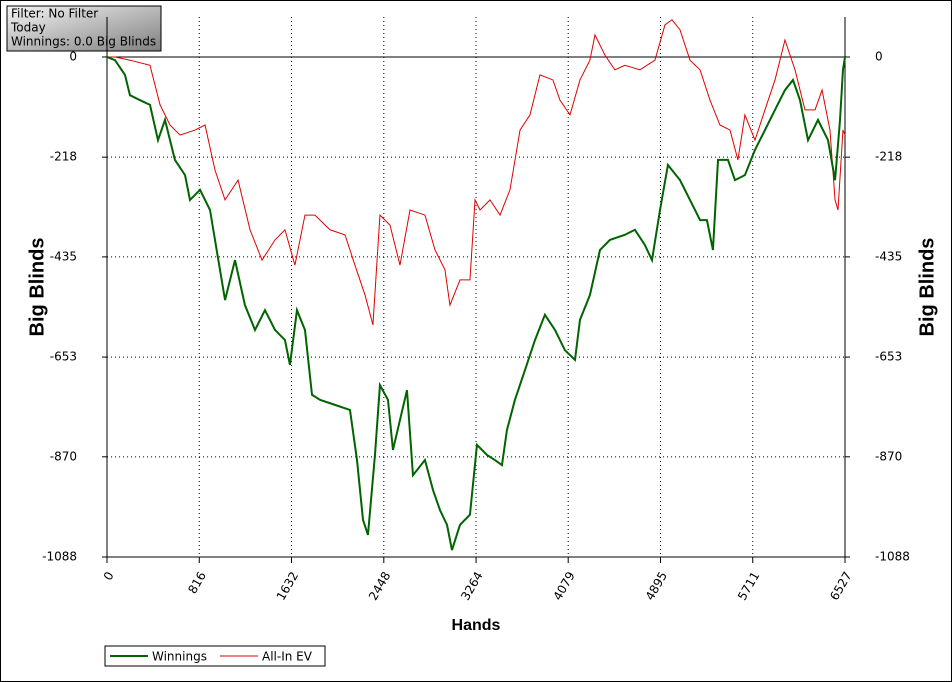 This screenshot has width=952, height=682. What do you see at coordinates (63, 256) in the screenshot?
I see `y-tick-label: -435` at bounding box center [63, 256].